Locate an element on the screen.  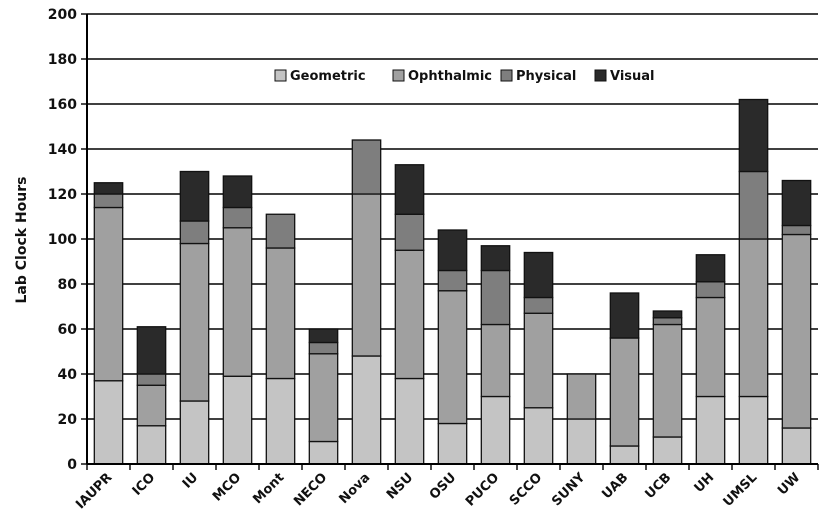
x-tick-label: IU is located at coordinates (191, 481).